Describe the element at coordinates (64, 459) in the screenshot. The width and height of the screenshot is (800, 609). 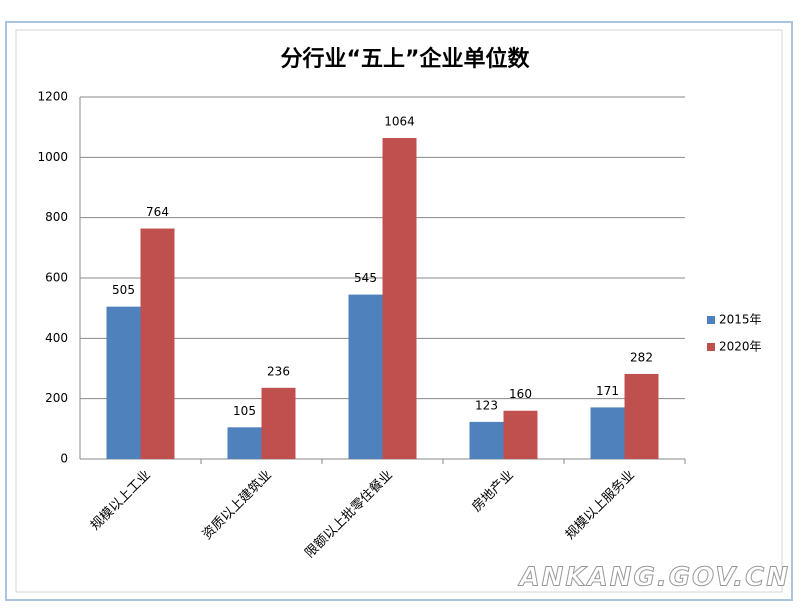
I see `y-tick-label: 0` at that location.